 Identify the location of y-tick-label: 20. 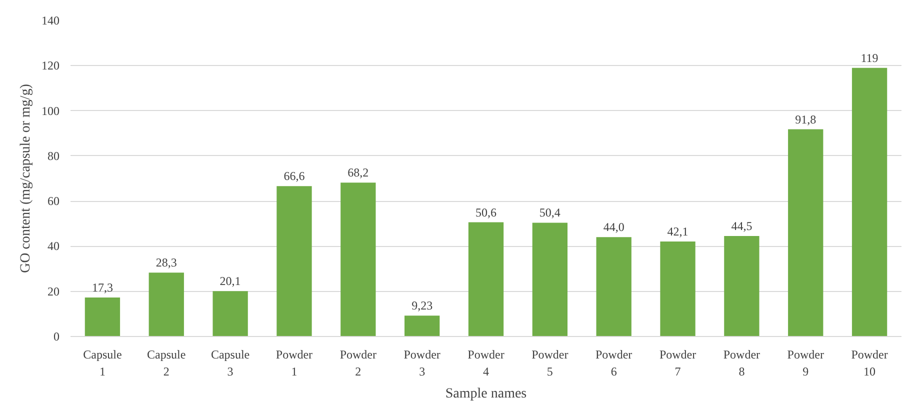
(54, 291).